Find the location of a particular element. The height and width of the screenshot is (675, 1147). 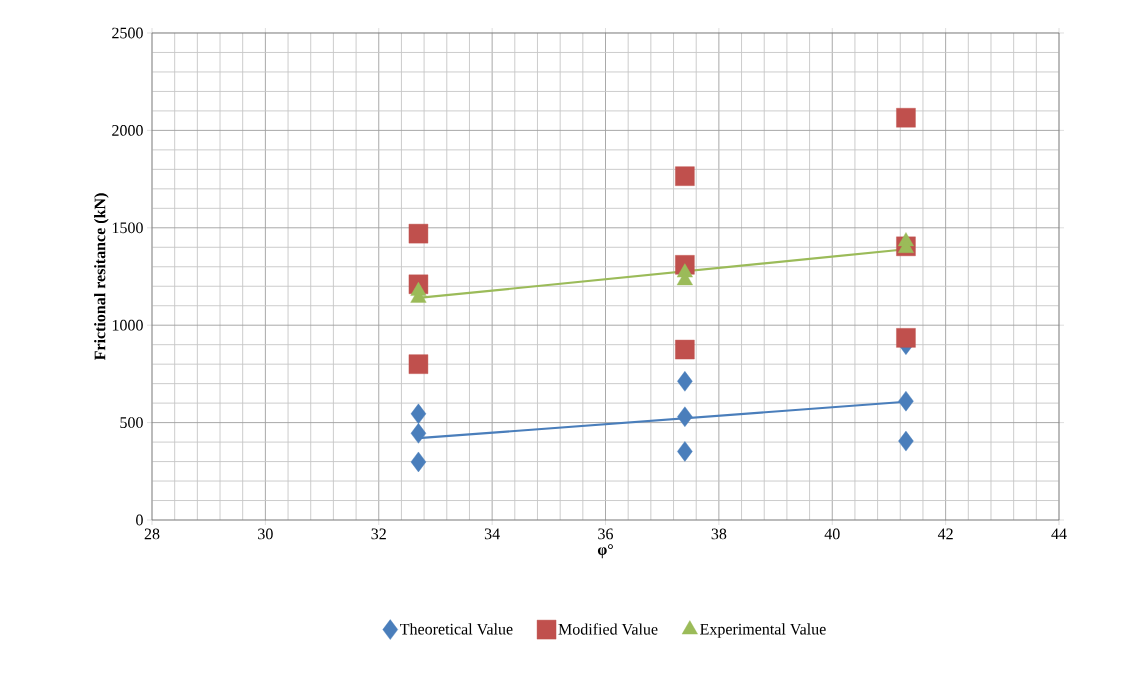

legend-label: Experimental Value is located at coordinates (763, 630).